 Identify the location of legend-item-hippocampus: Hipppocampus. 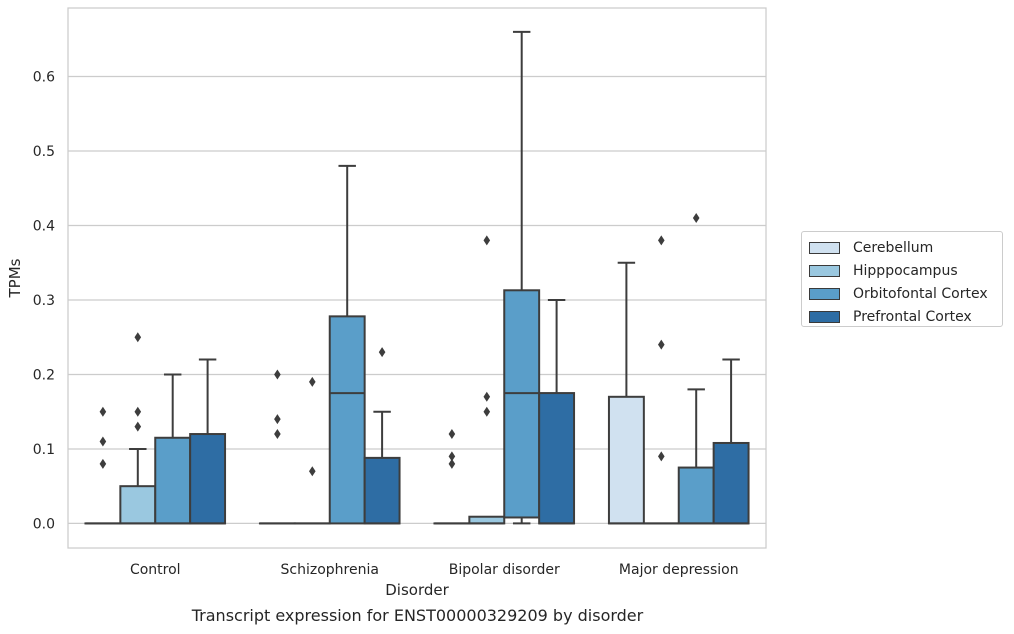
(905, 270).